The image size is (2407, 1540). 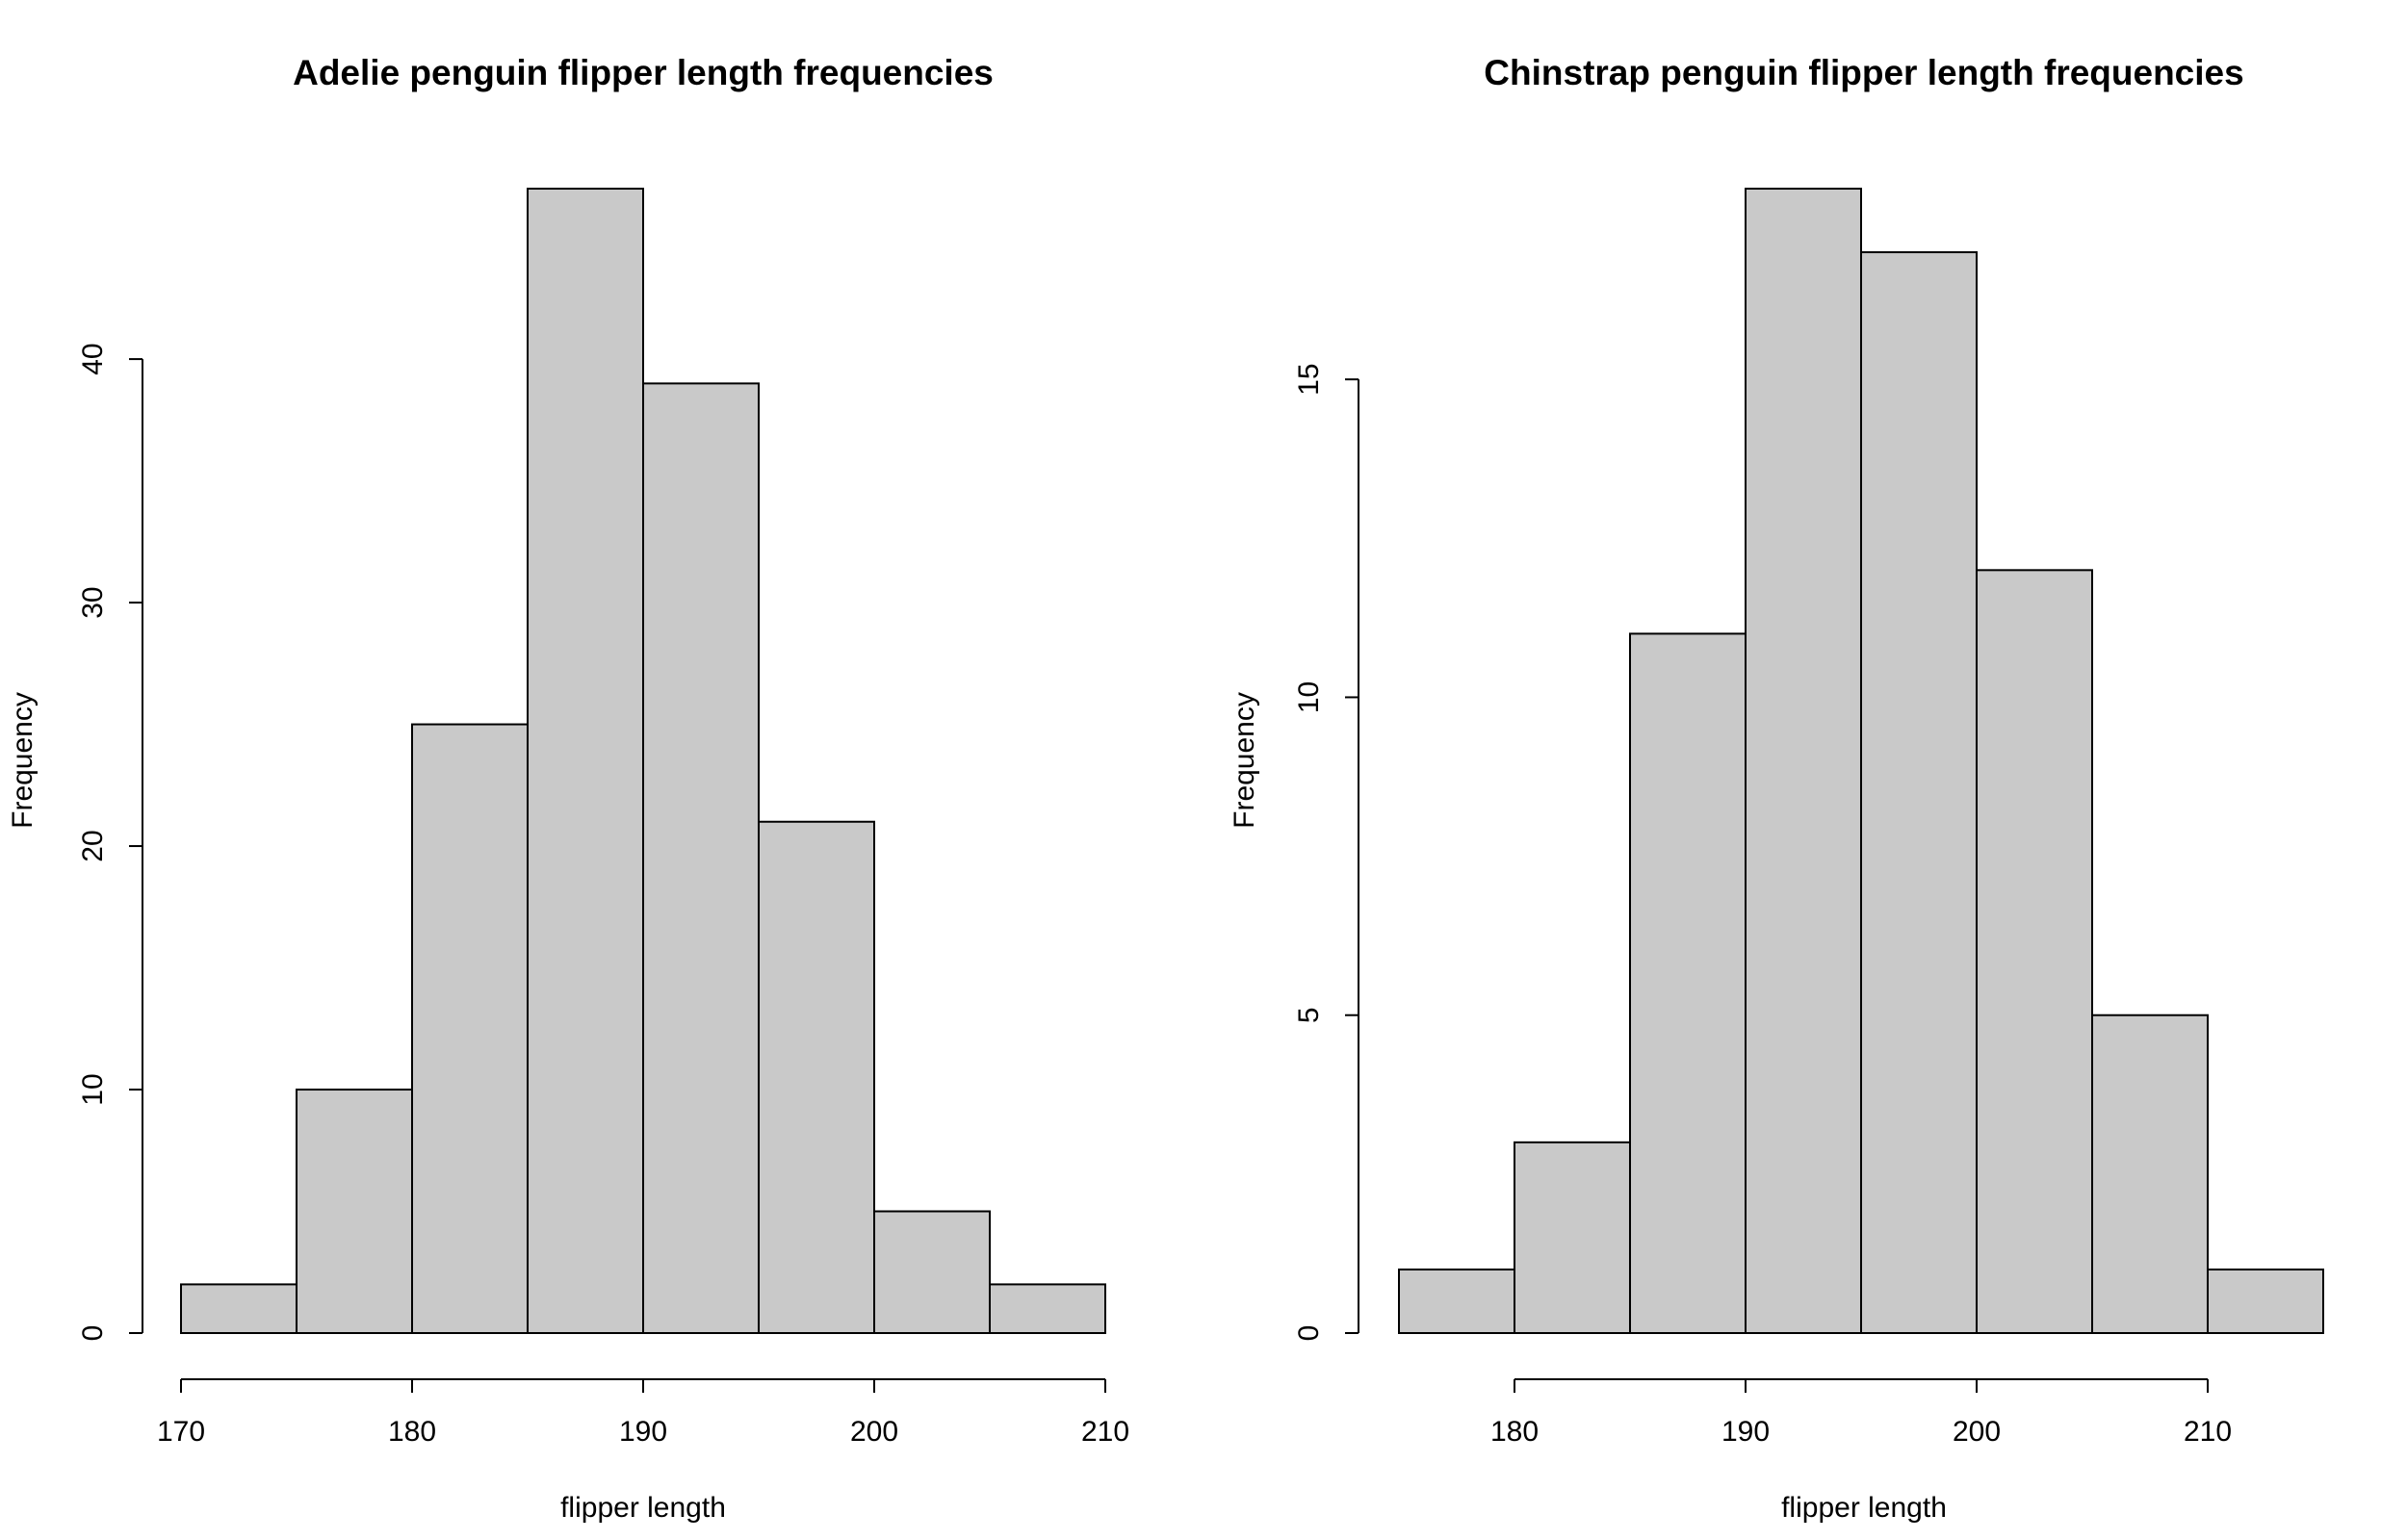 What do you see at coordinates (1309, 1015) in the screenshot?
I see `y-tick-label: 5` at bounding box center [1309, 1015].